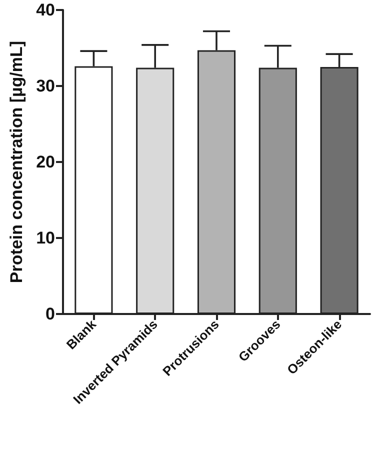 The width and height of the screenshot is (380, 452). Describe the element at coordinates (45, 162) in the screenshot. I see `y-tick-label: 20` at that location.